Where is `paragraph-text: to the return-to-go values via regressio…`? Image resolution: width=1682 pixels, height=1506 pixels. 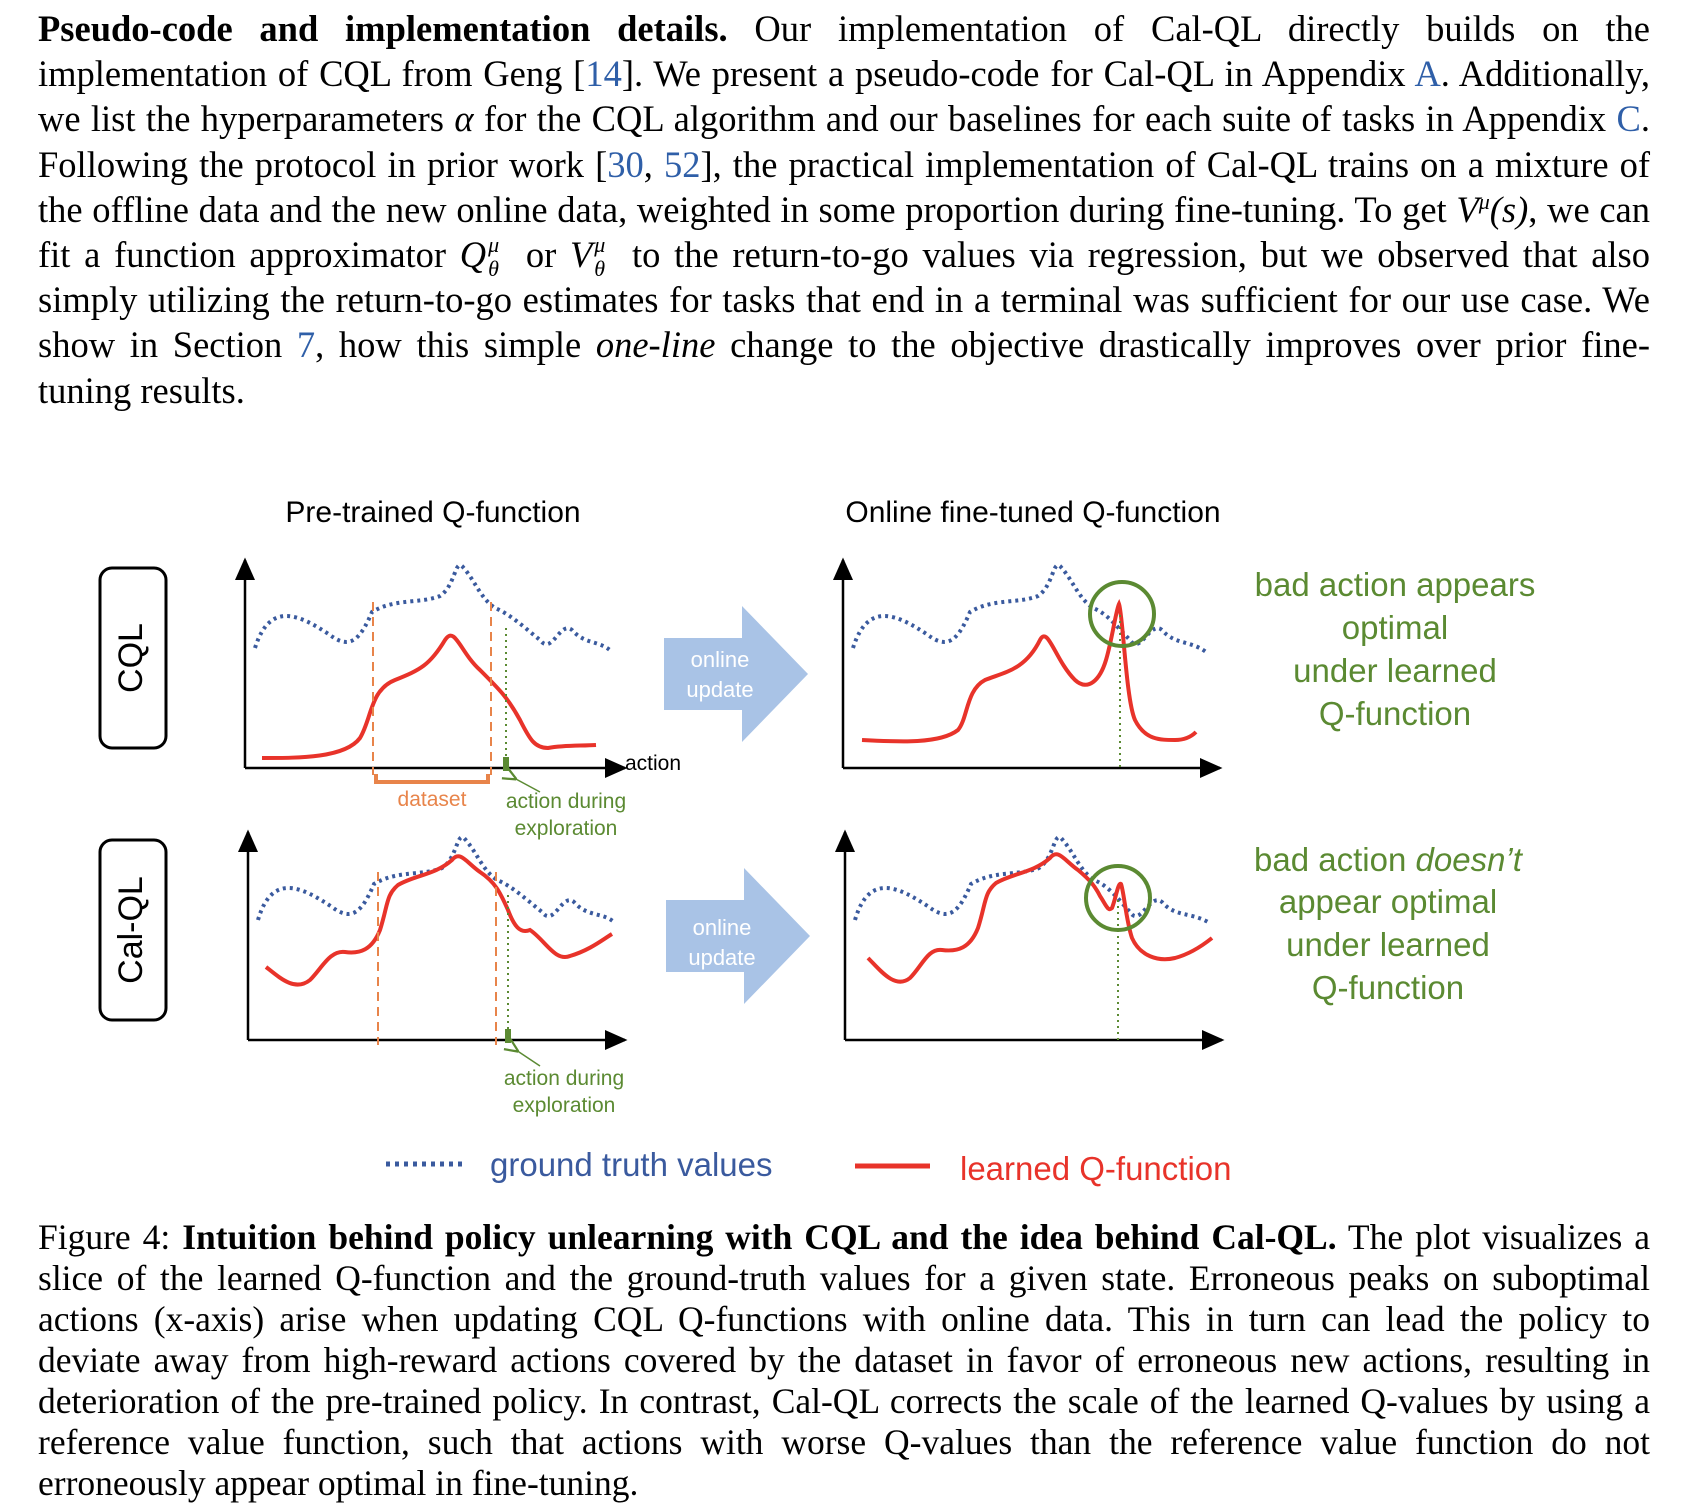 paragraph-text: to the return-to-go values via regressio… is located at coordinates (844, 300).